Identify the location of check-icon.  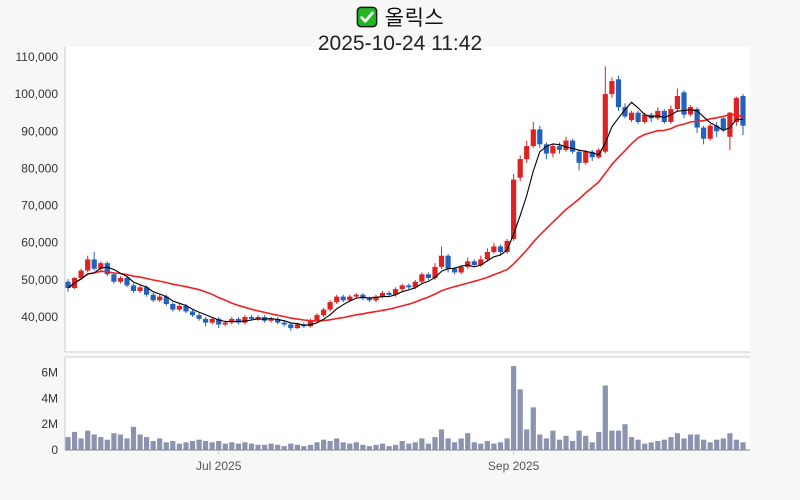
(367, 20).